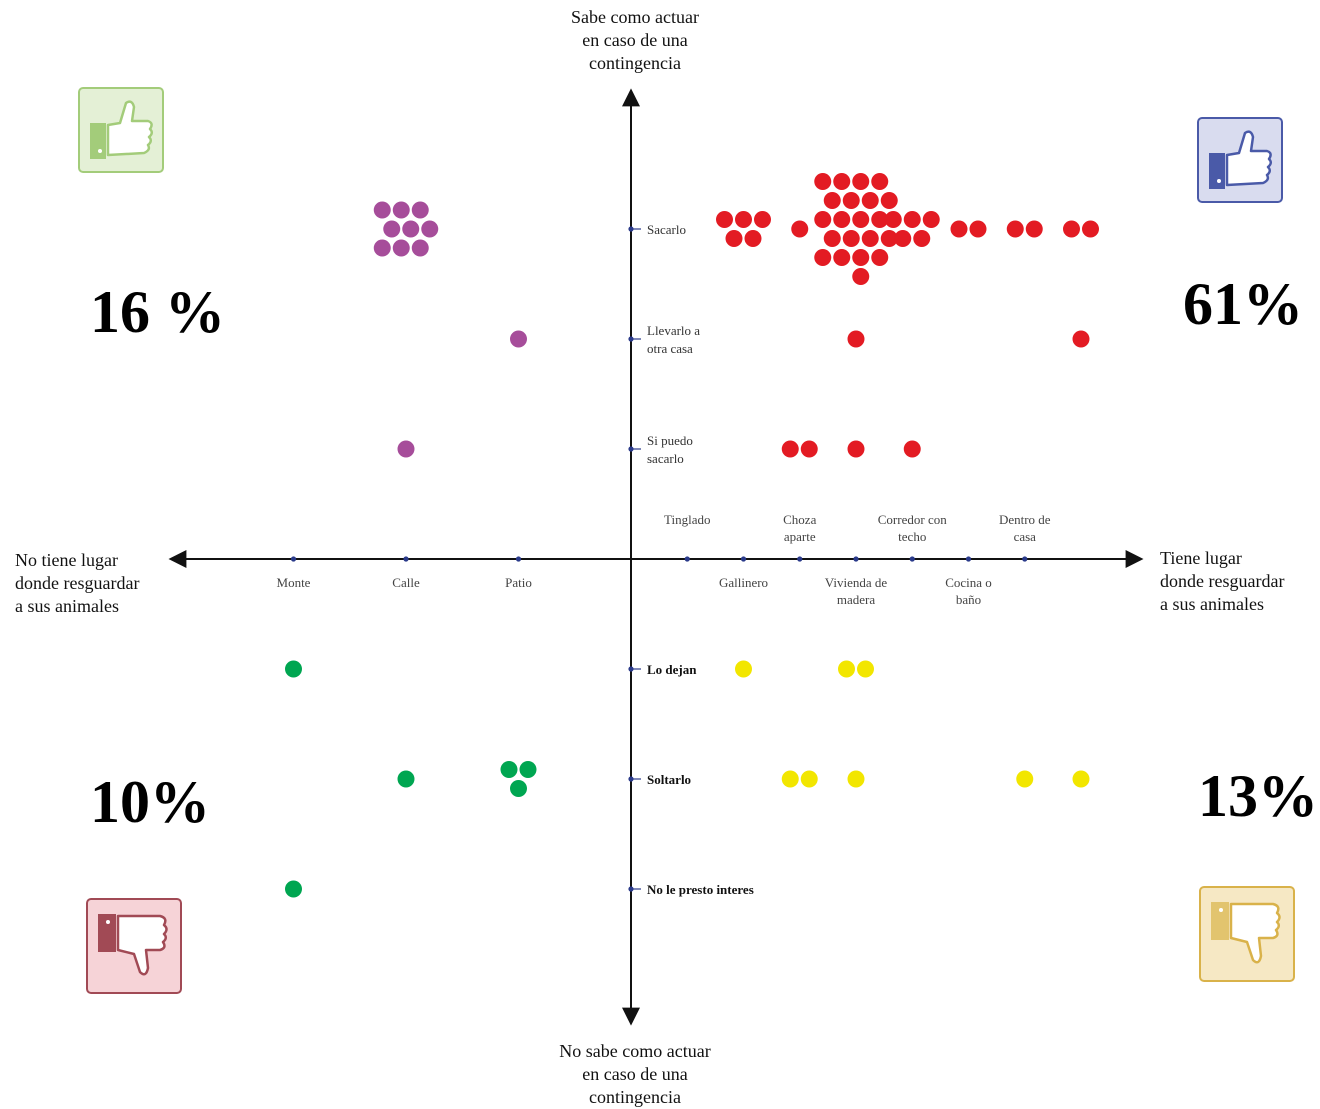 The height and width of the screenshot is (1109, 1320). Describe the element at coordinates (912, 528) in the screenshot. I see `x-tick-label: Corredor con techo` at that location.